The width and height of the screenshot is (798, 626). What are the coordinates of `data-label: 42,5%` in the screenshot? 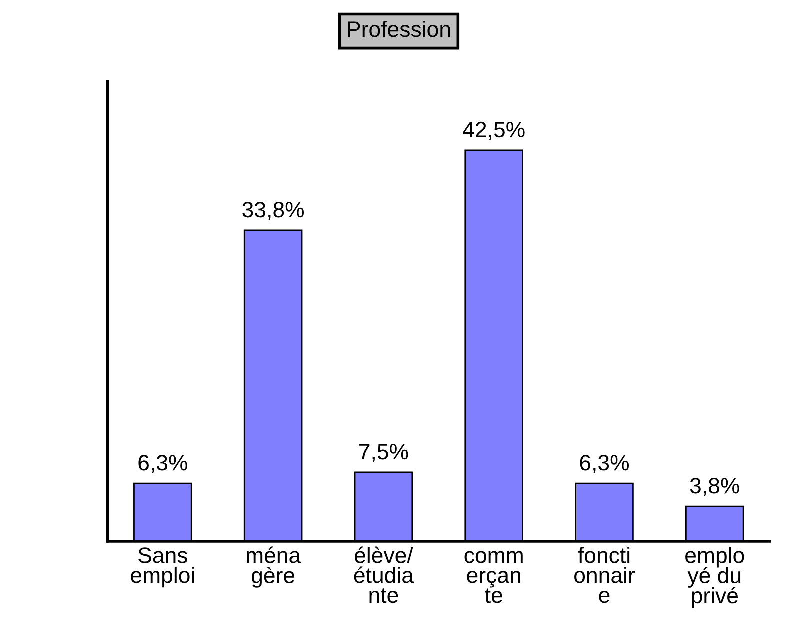 It's located at (494, 131).